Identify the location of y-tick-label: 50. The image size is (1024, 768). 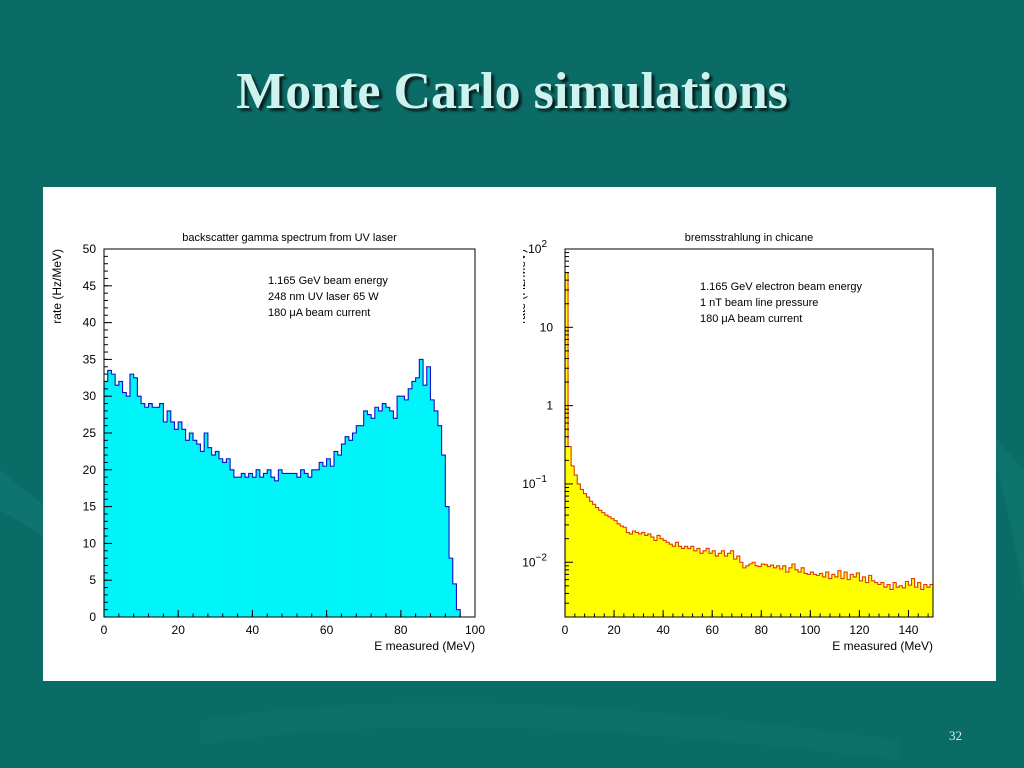
(90, 249).